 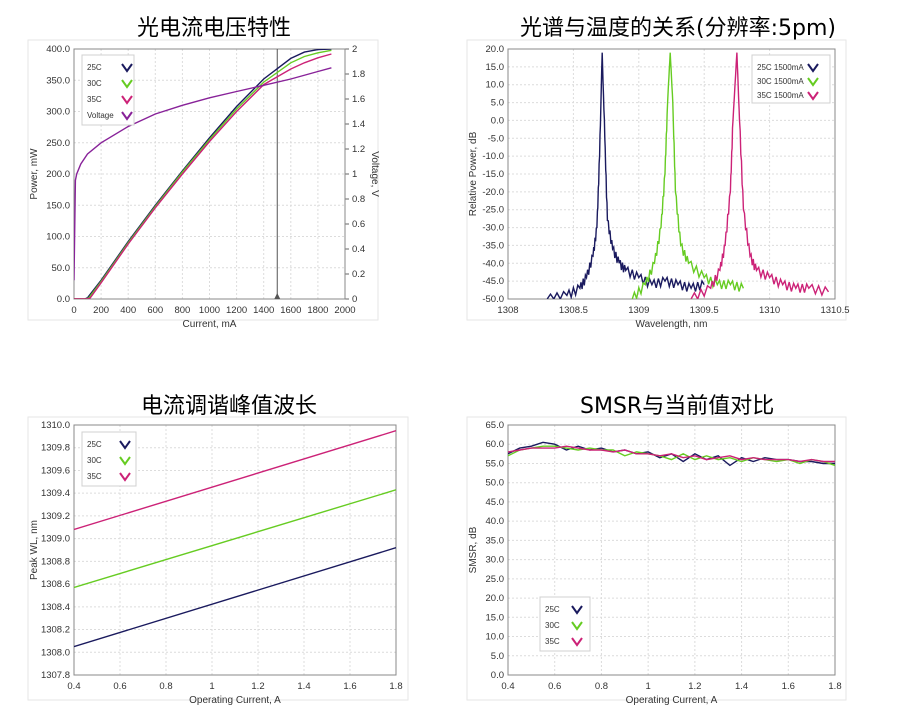 What do you see at coordinates (495, 598) in the screenshot?
I see `smsr-y-tick-label: 20.0` at bounding box center [495, 598].